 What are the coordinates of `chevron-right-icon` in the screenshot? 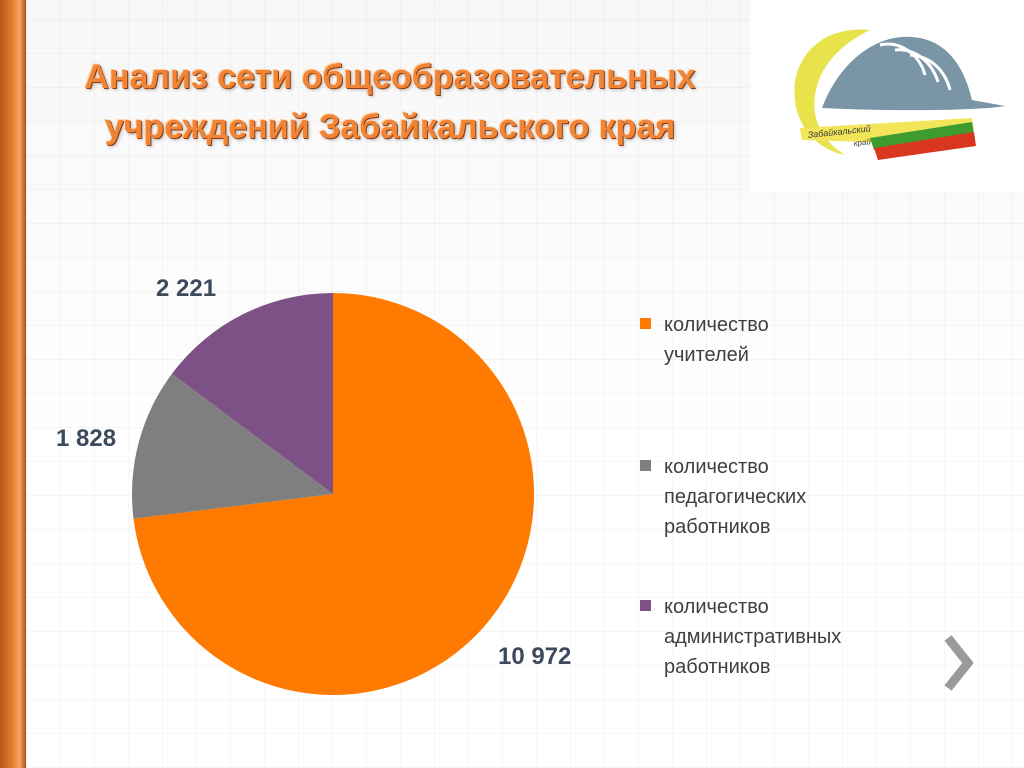 It's located at (959, 663).